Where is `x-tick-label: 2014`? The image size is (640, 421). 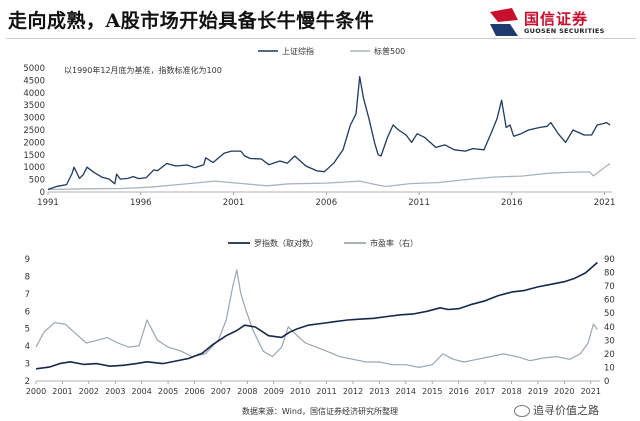 x-tick-label: 2014 is located at coordinates (406, 391).